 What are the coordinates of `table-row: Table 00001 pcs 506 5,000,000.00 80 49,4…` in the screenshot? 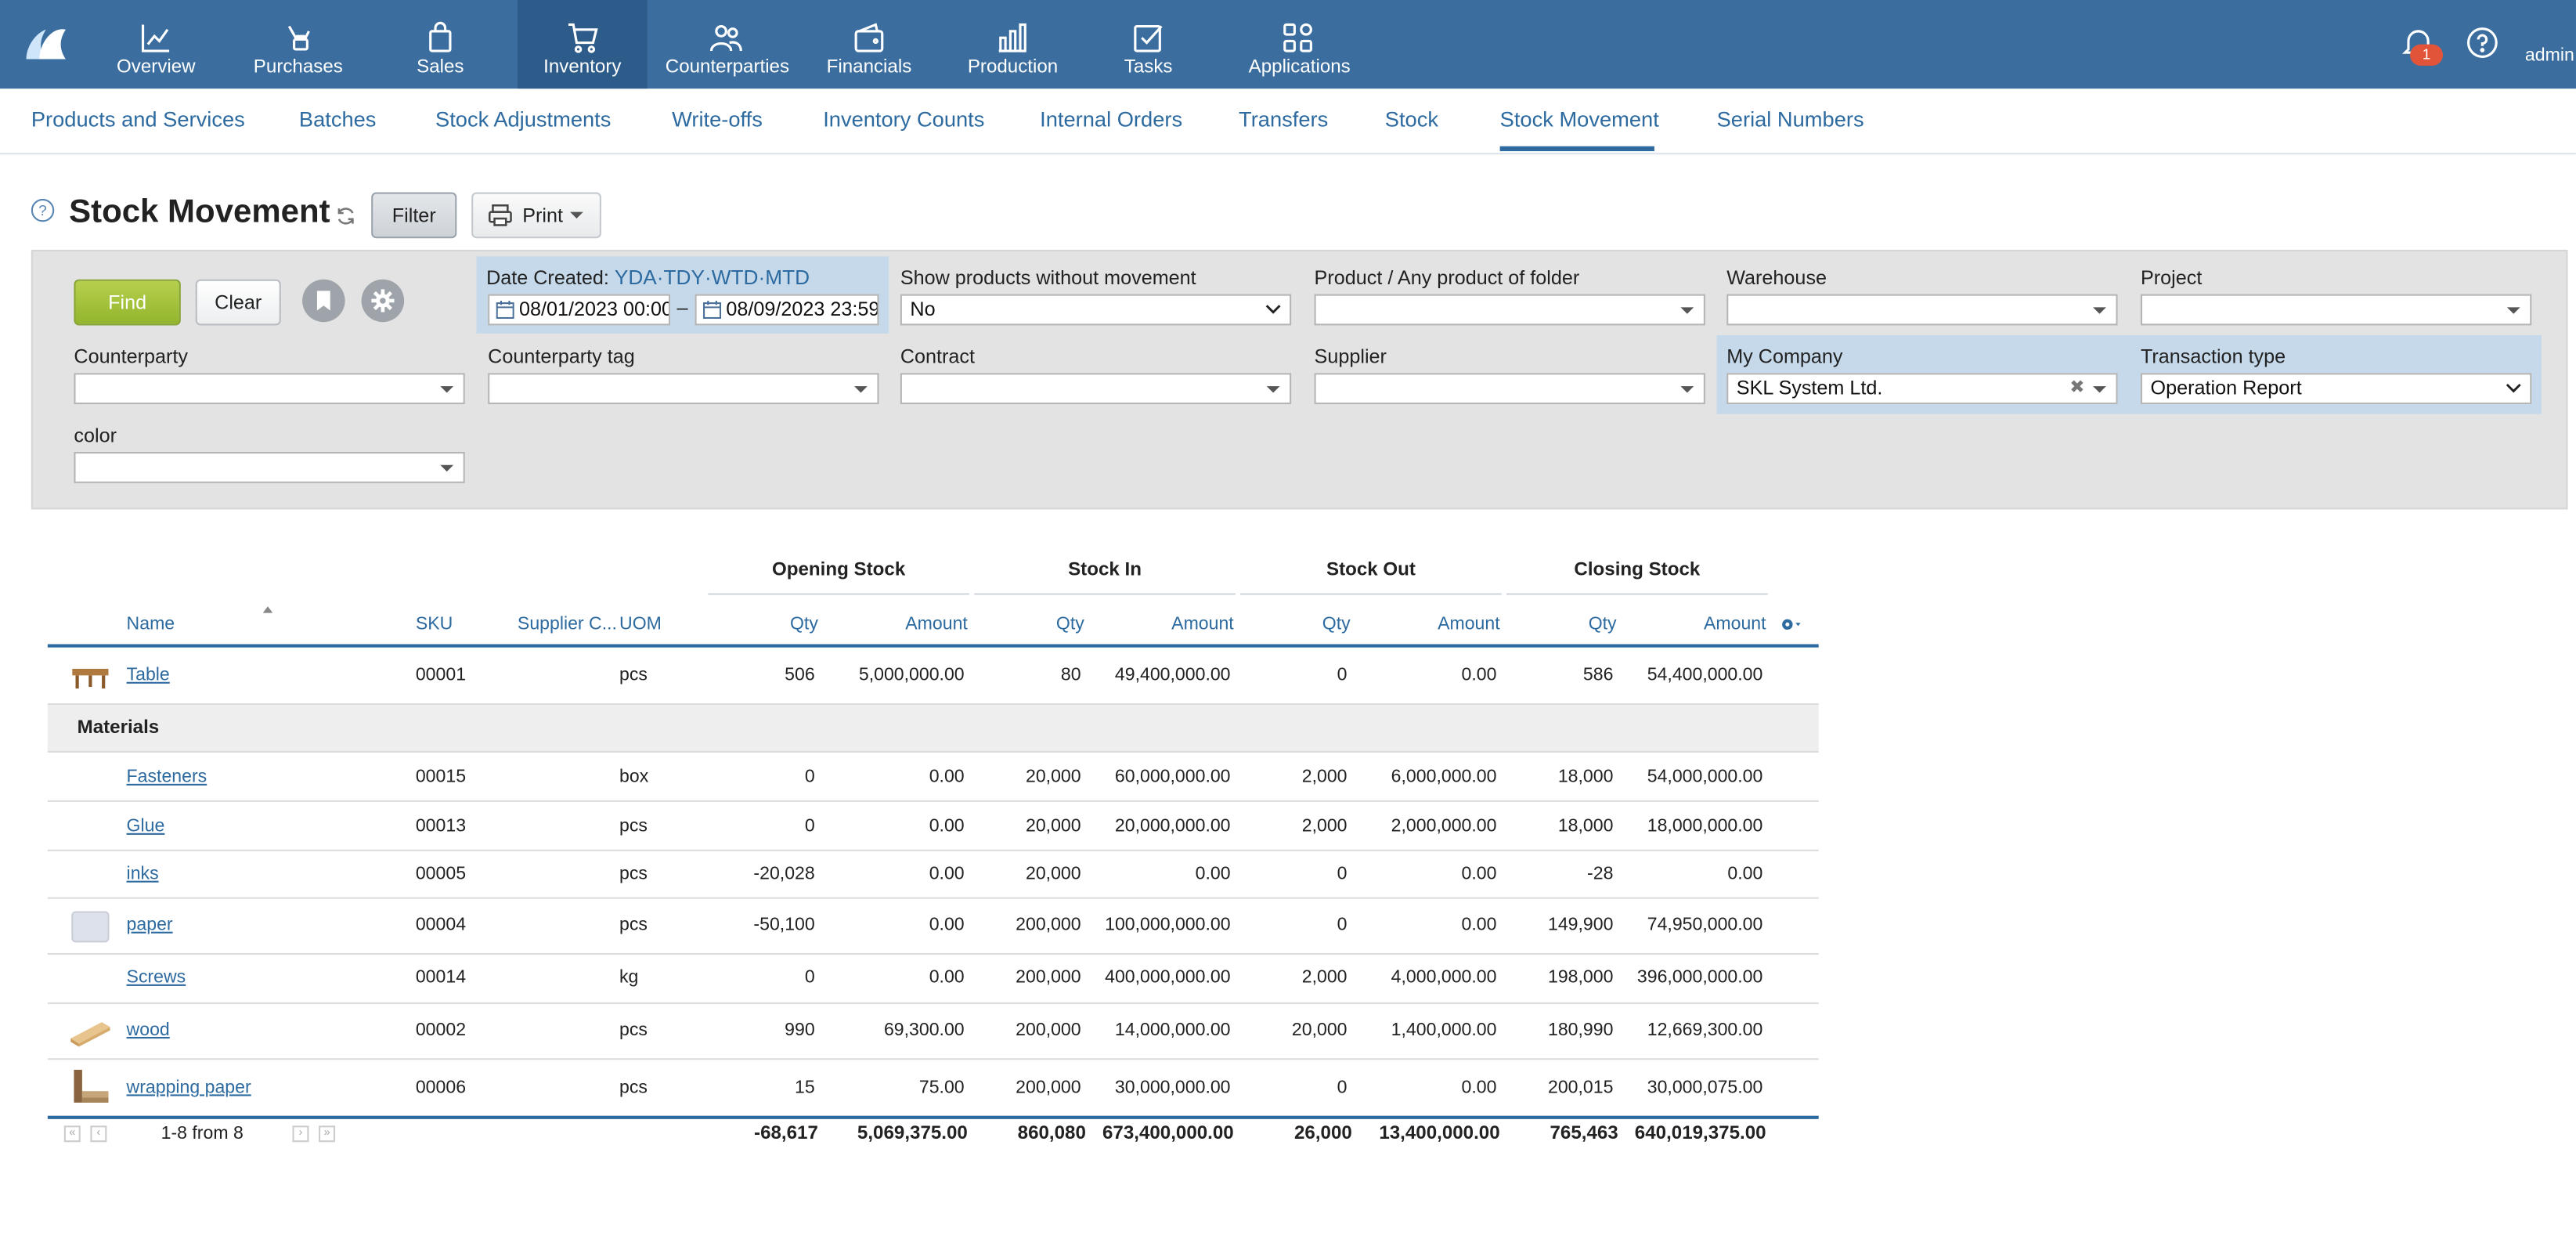 It's located at (933, 677).